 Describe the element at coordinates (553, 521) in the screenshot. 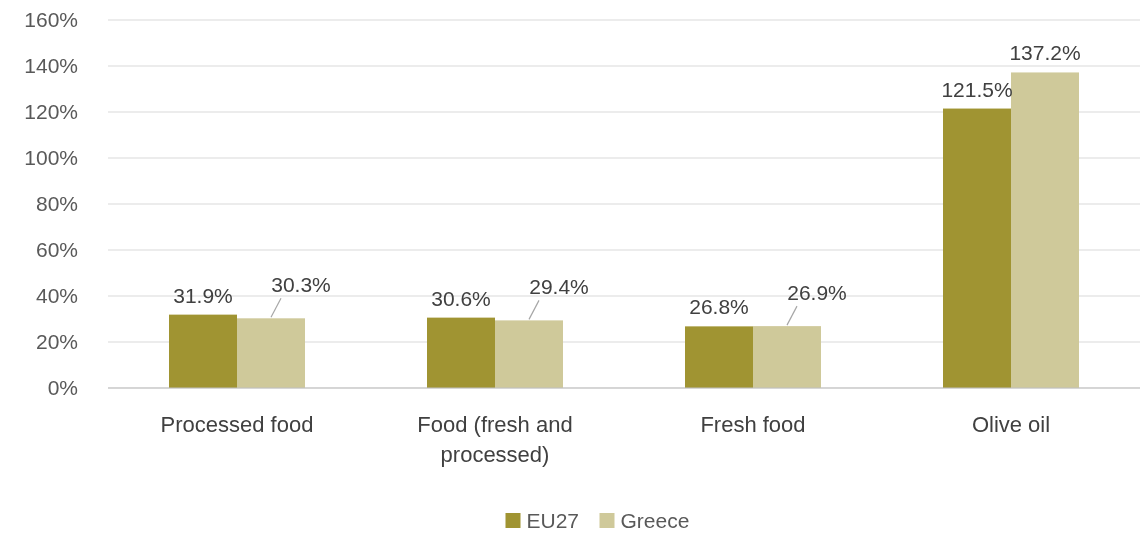

I see `legend-label: EU27` at that location.